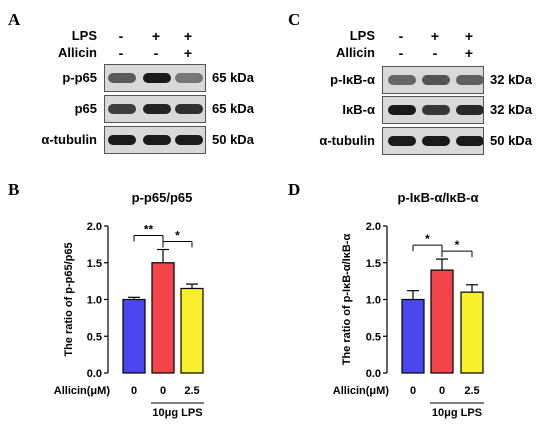 Image resolution: width=550 pixels, height=426 pixels. I want to click on blot-label: p-p65, so click(79, 77).